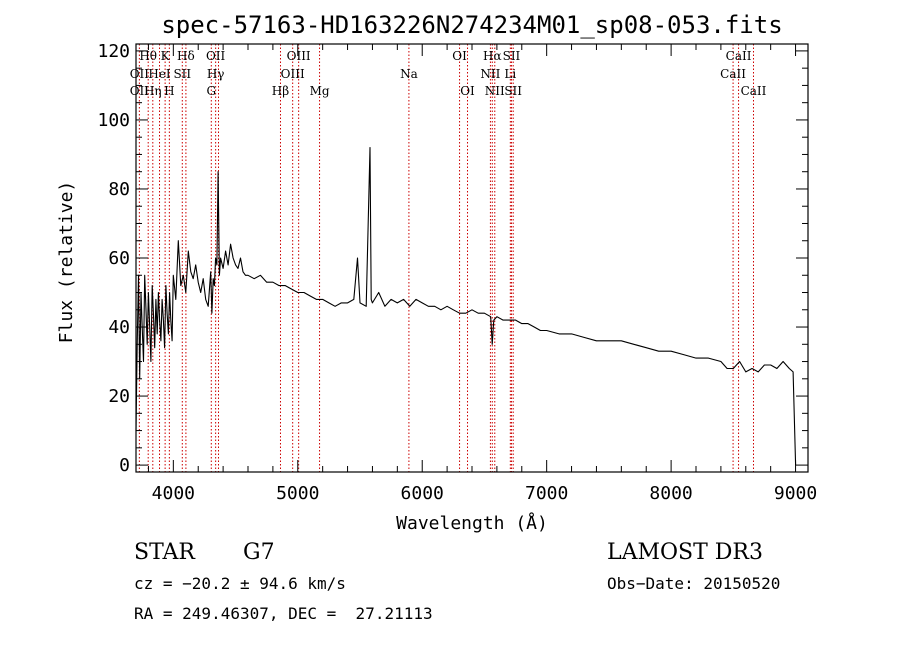 The image size is (900, 649). Describe the element at coordinates (510, 74) in the screenshot. I see `line-label: Li` at that location.